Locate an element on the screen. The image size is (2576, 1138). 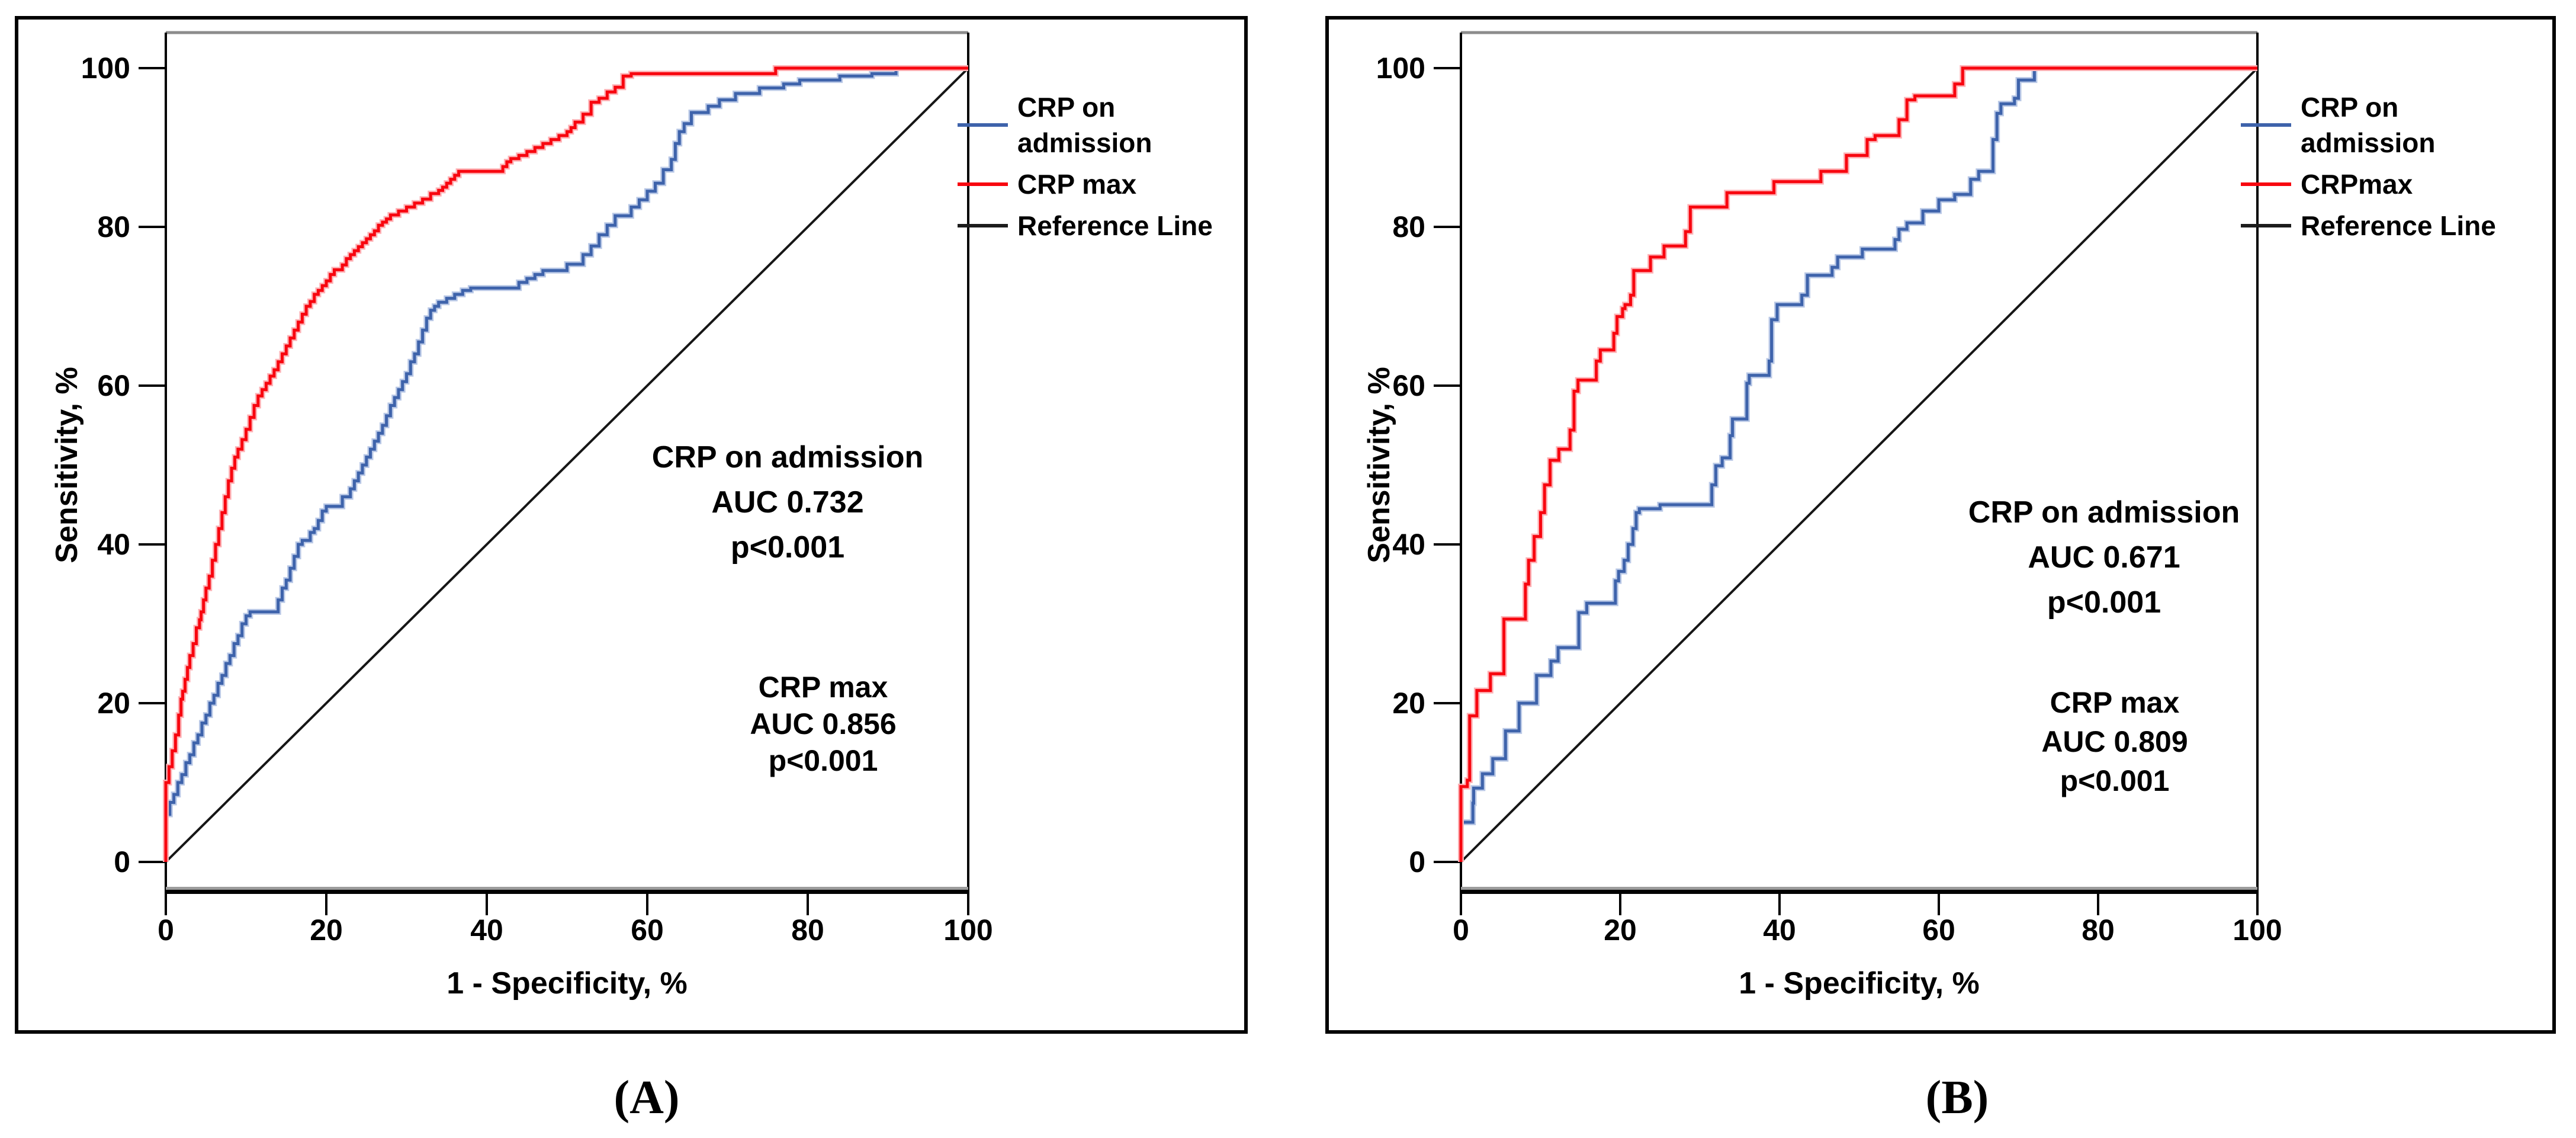
panel-caption-b: (B) is located at coordinates (1957, 1098).